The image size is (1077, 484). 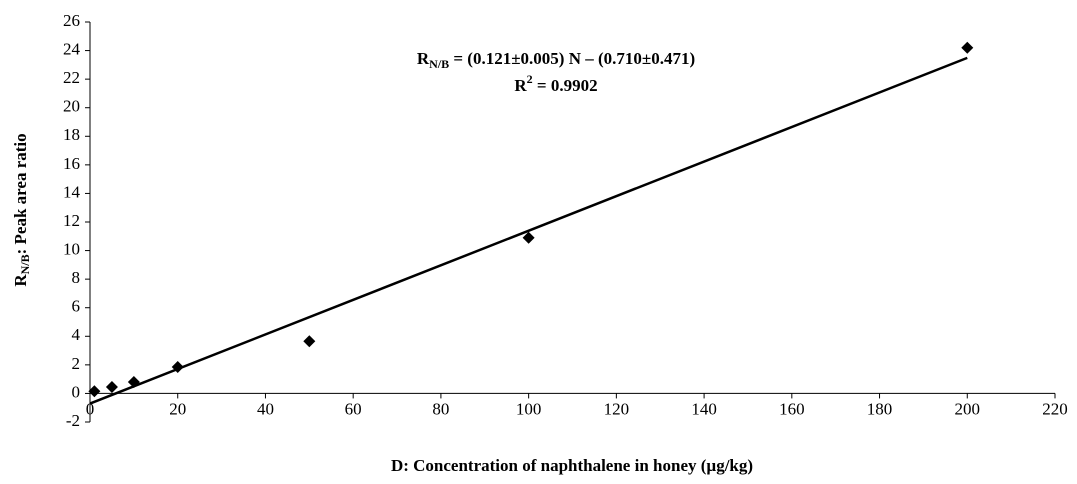 I want to click on x-tick-label: 200, so click(x=968, y=408).